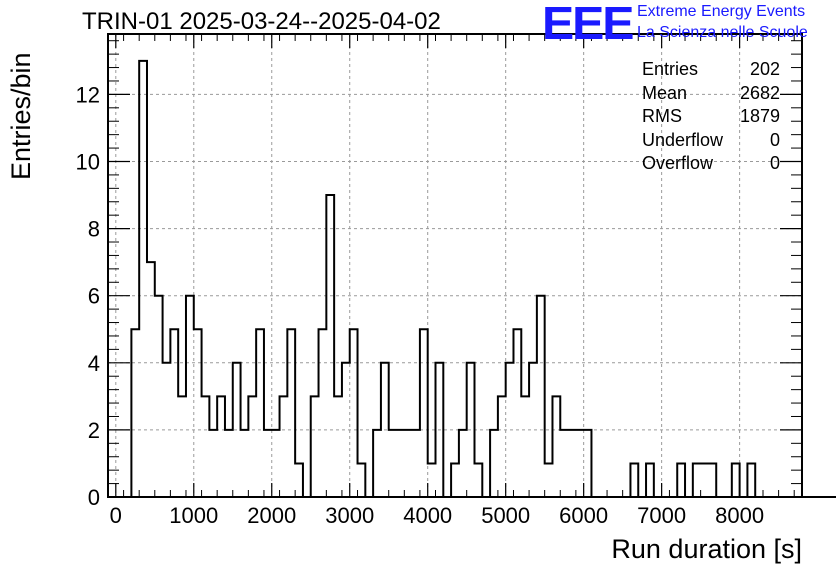  I want to click on stat-label: Underflow, so click(683, 139).